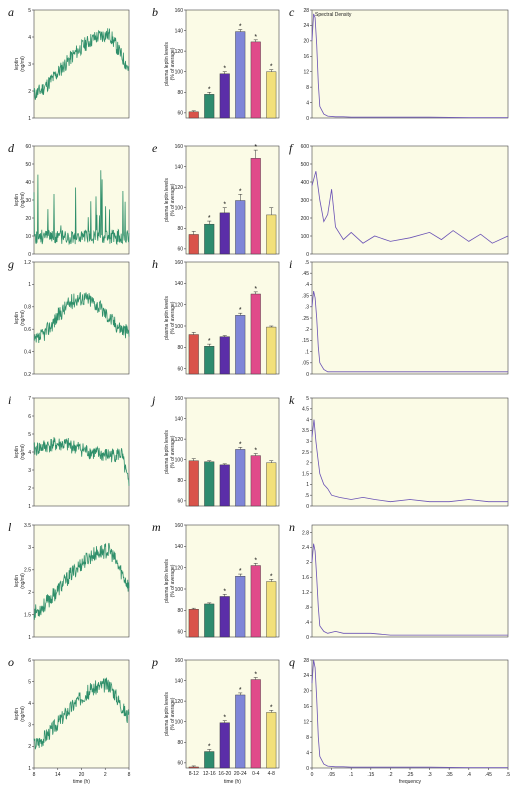  Describe the element at coordinates (305, 183) in the screenshot. I see `panel-f-spec-ytick-label: 400` at that location.